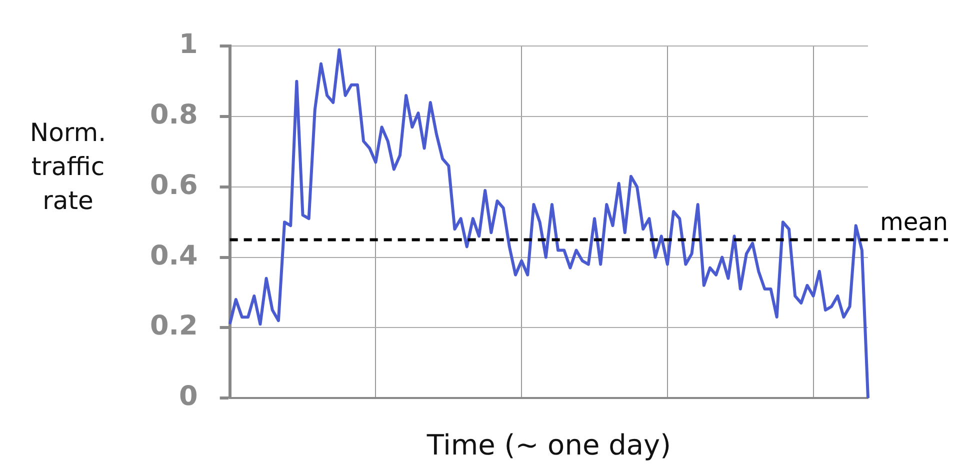  What do you see at coordinates (174, 326) in the screenshot?
I see `y-tick-label: 0.2` at bounding box center [174, 326].